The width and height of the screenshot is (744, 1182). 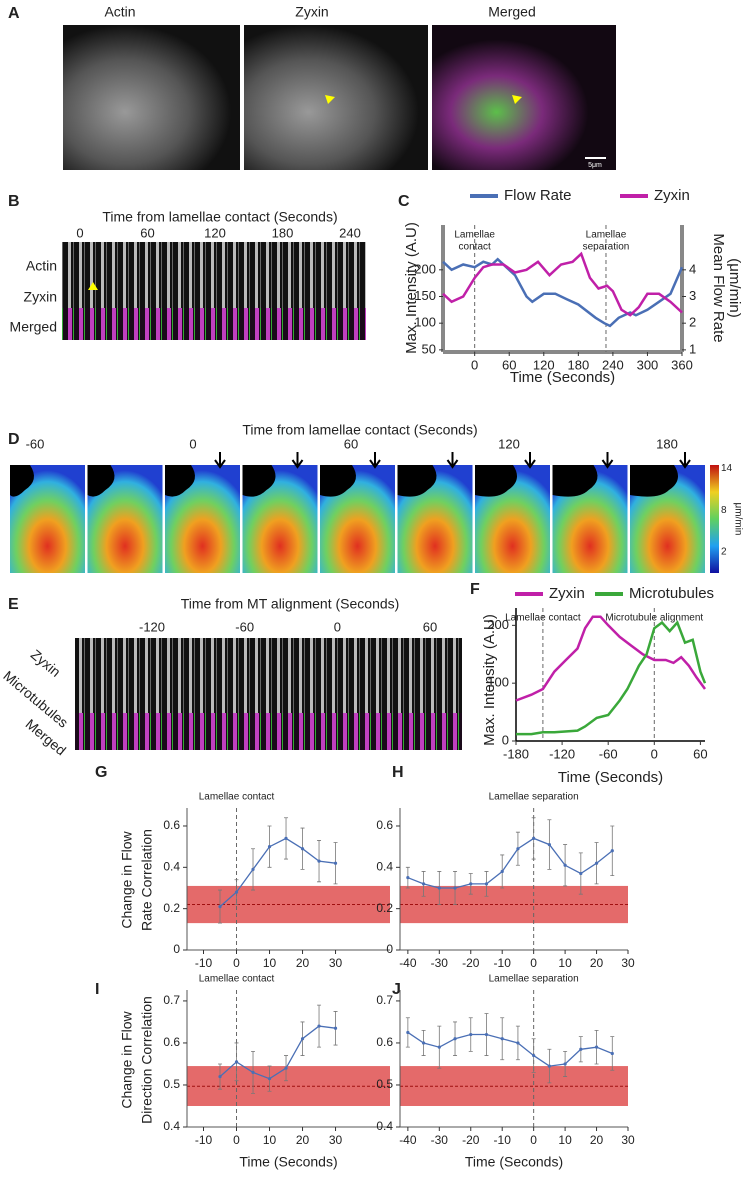 What do you see at coordinates (119, 12) in the screenshot?
I see `image-title: Actin` at bounding box center [119, 12].